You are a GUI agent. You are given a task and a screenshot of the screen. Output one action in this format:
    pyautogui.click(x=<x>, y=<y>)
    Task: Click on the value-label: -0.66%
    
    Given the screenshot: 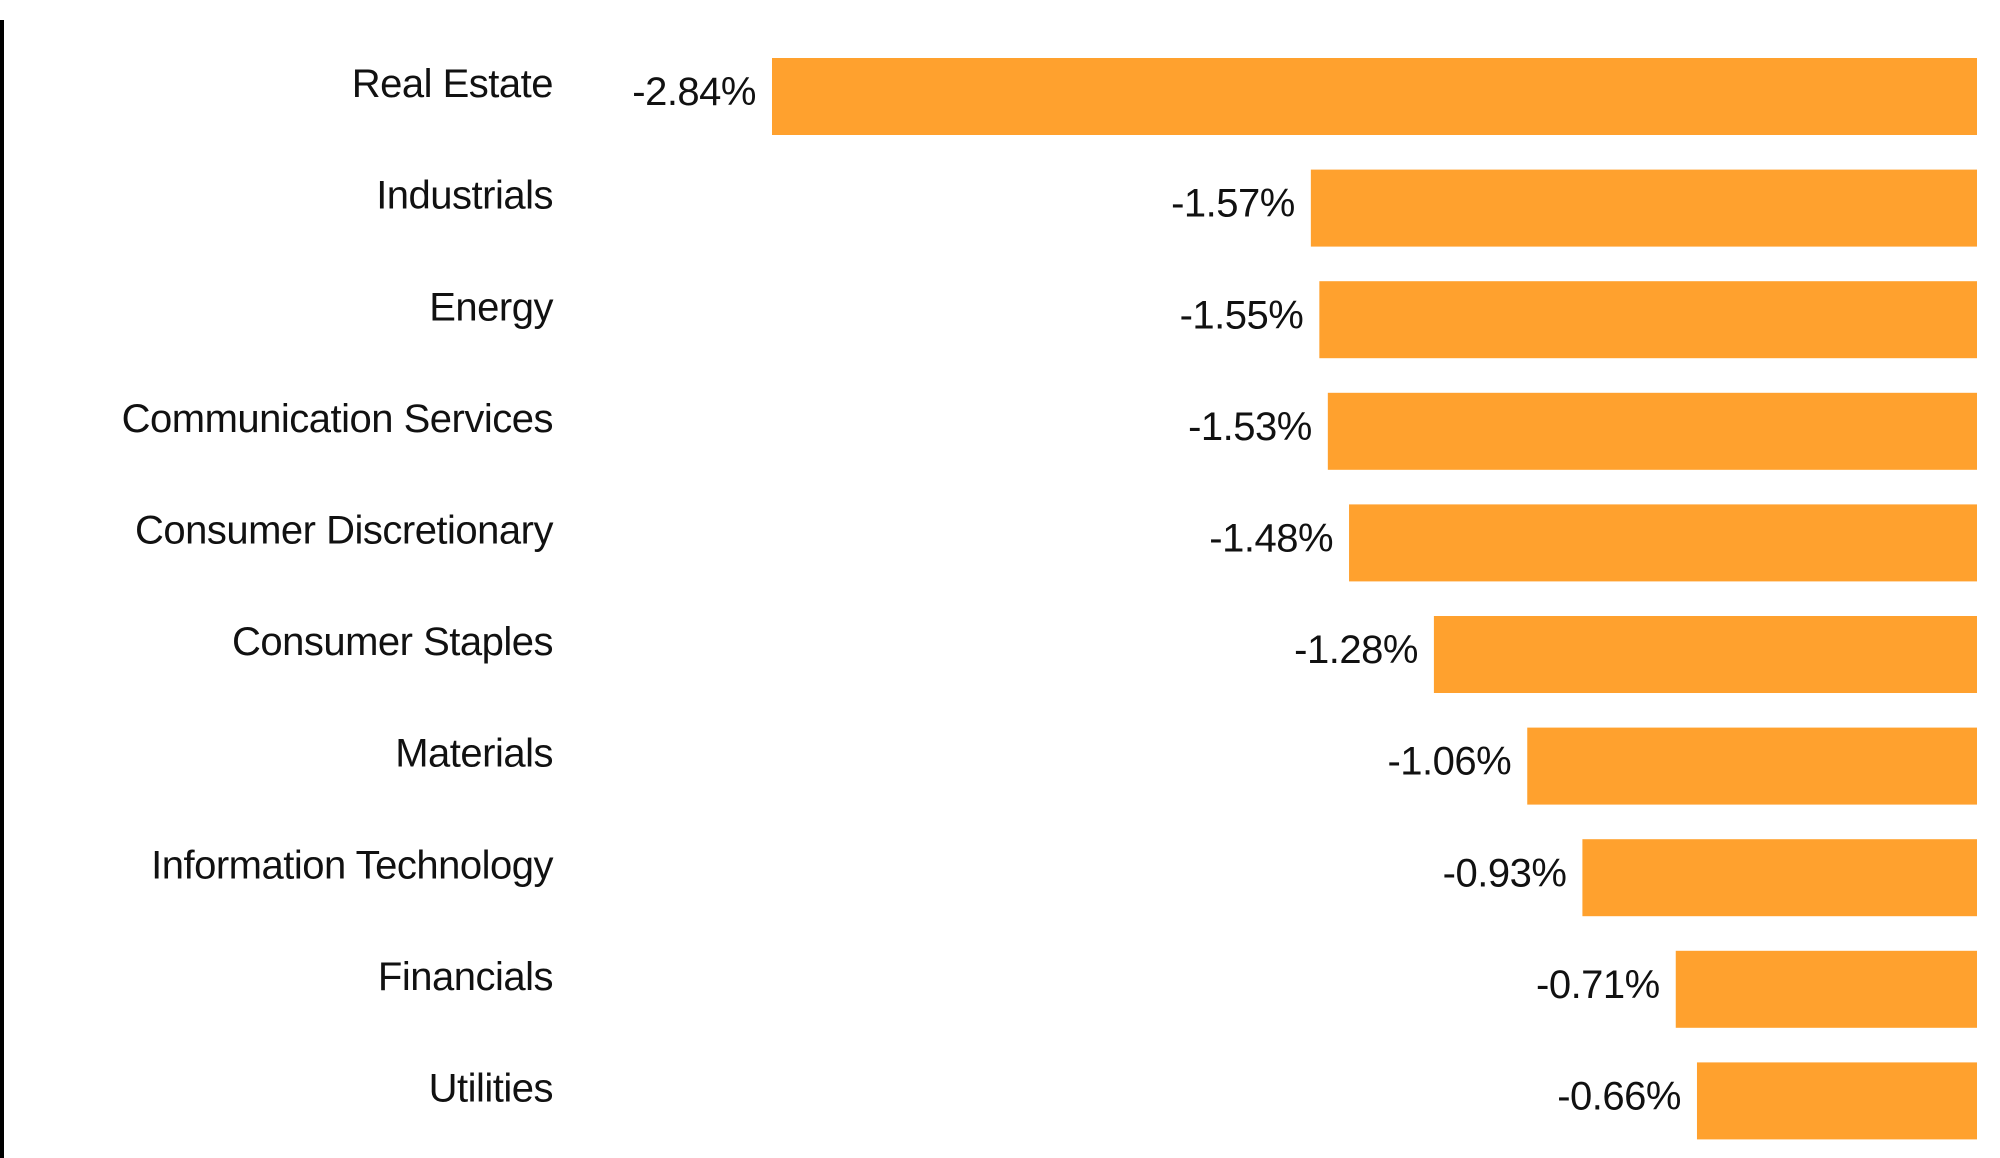 What is the action you would take?
    pyautogui.click(x=1619, y=1096)
    